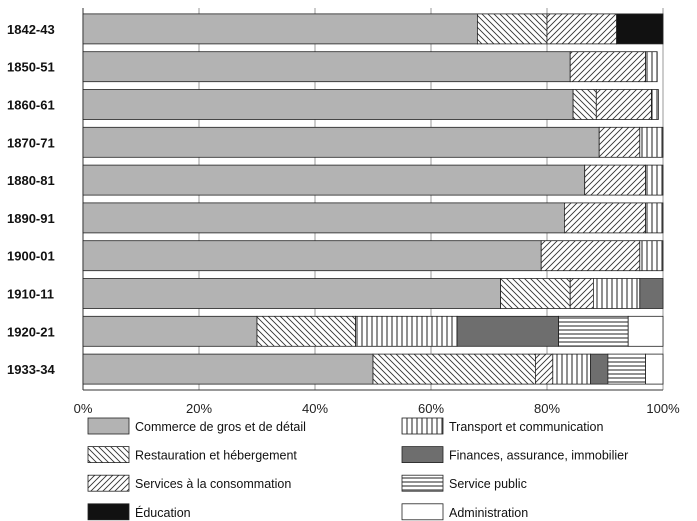 Image resolution: width=697 pixels, height=521 pixels. What do you see at coordinates (31, 29) in the screenshot?
I see `category-label: 1842-43` at bounding box center [31, 29].